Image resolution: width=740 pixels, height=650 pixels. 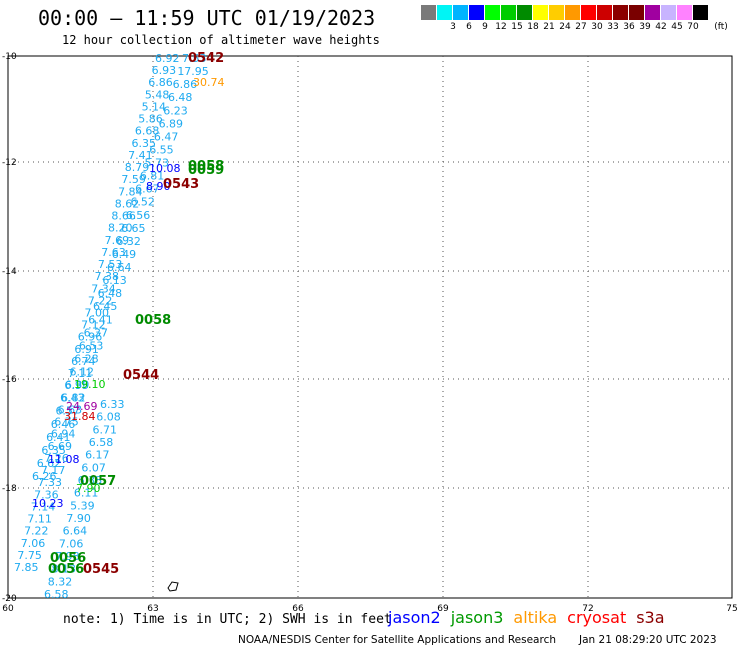 What do you see at coordinates (175, 110) in the screenshot?
I see `wave-height-value: 6.23` at bounding box center [175, 110].